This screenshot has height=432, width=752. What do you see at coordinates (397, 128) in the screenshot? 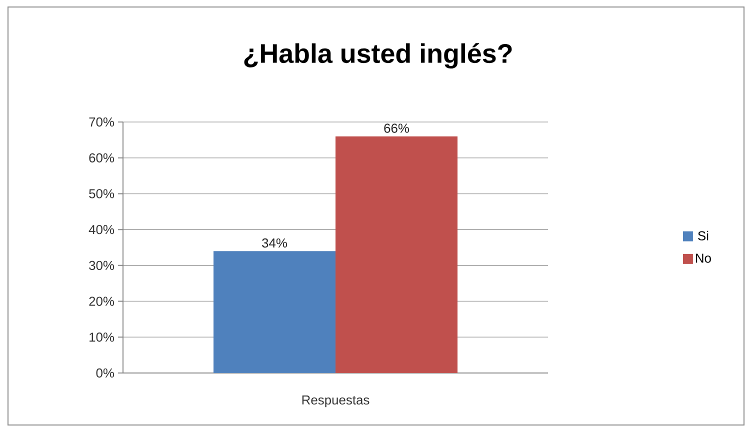
I see `data-label: 66%` at bounding box center [397, 128].